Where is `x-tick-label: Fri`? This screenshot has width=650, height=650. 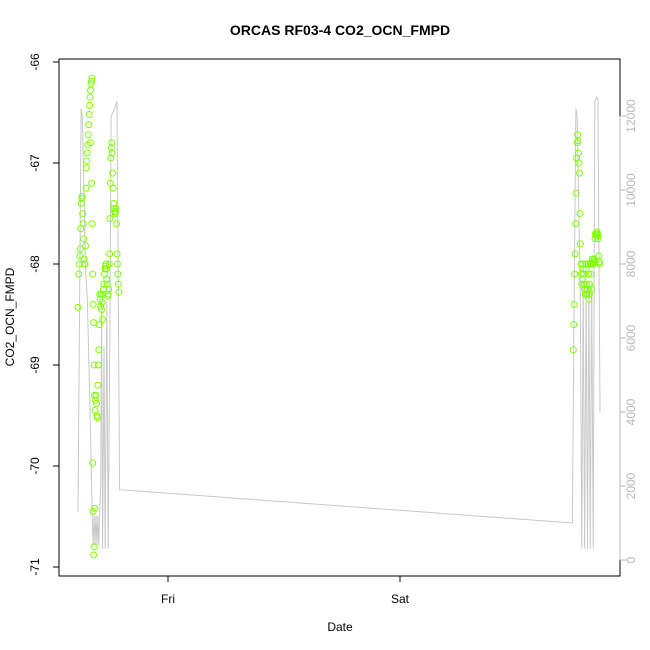 x-tick-label: Fri is located at coordinates (168, 599).